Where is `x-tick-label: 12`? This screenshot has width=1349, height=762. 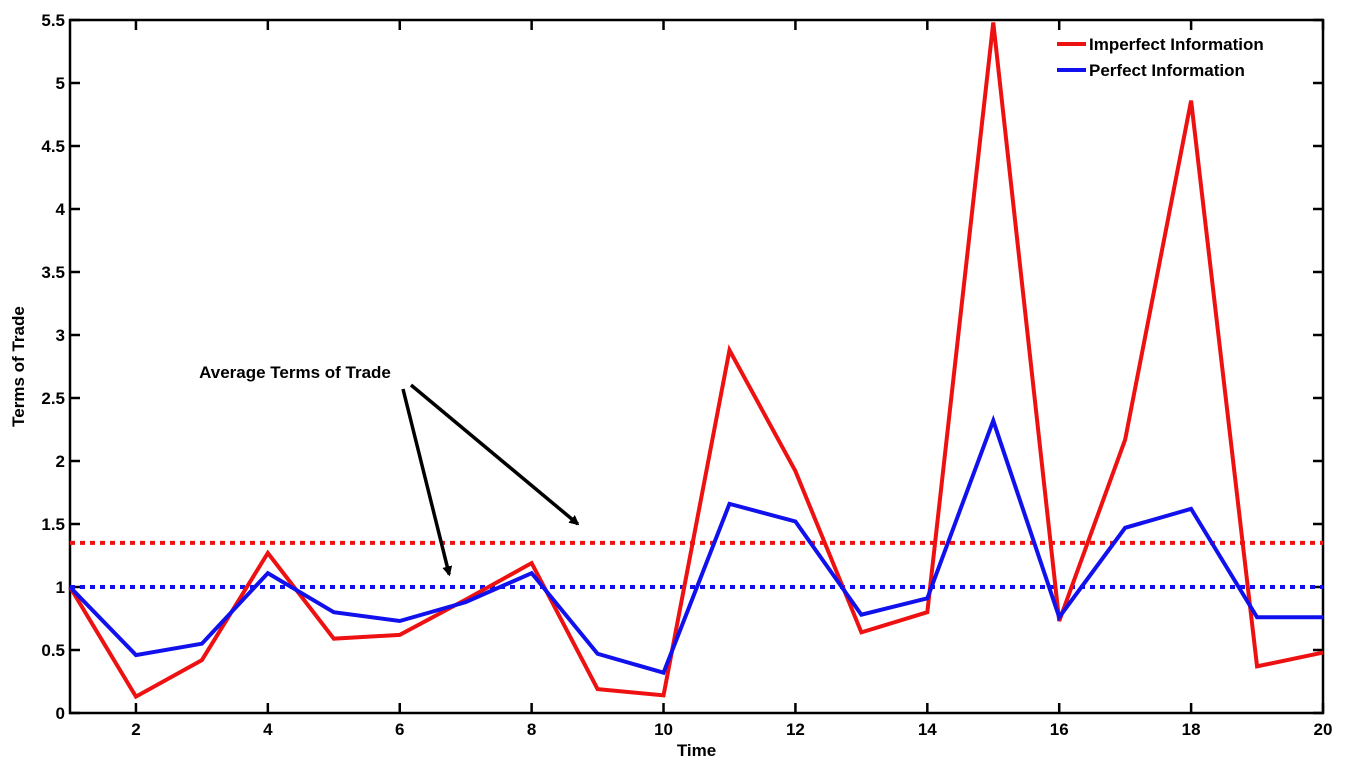
x-tick-label: 12 is located at coordinates (795, 729).